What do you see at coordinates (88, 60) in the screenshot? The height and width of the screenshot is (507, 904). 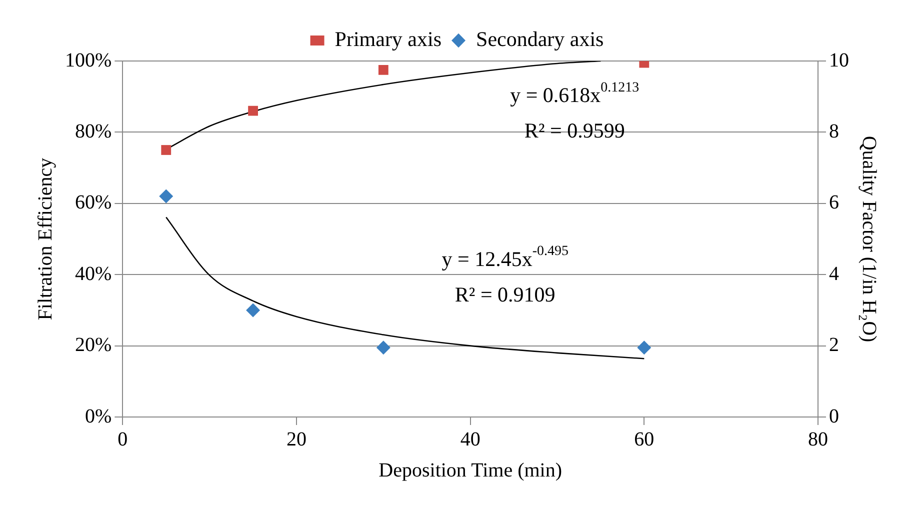 I see `y-tick-label: 100%` at bounding box center [88, 60].